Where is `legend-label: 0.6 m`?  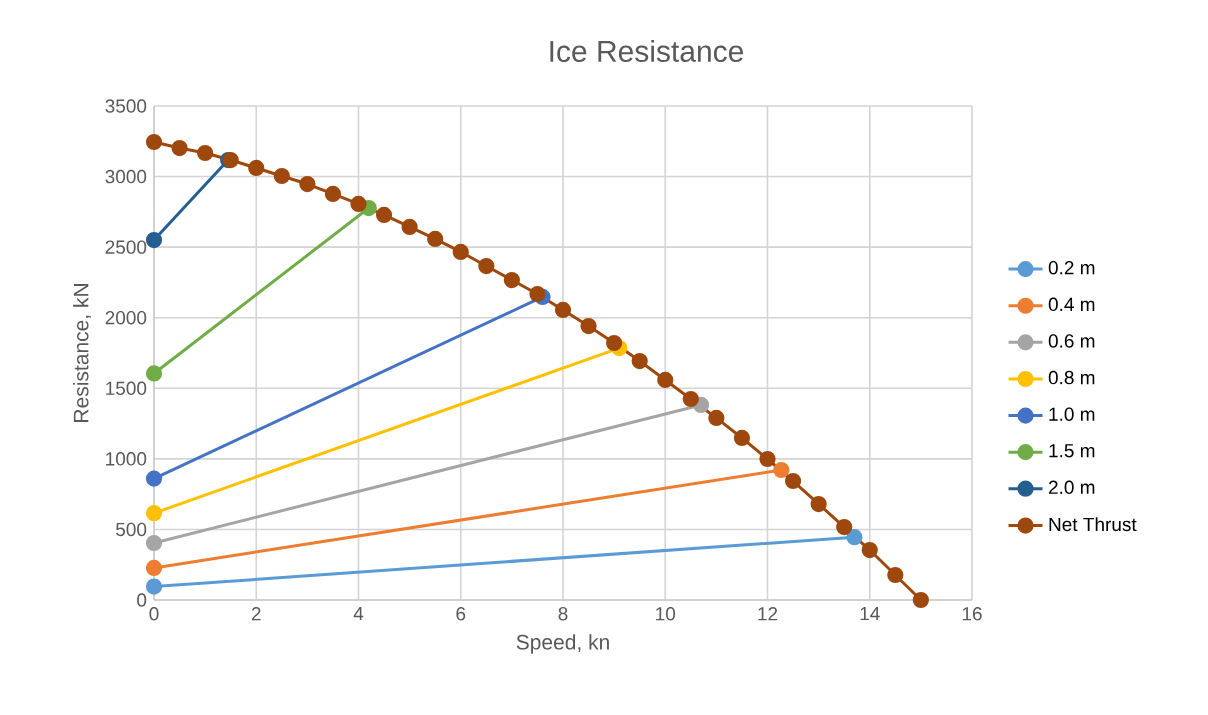 legend-label: 0.6 m is located at coordinates (1071, 341).